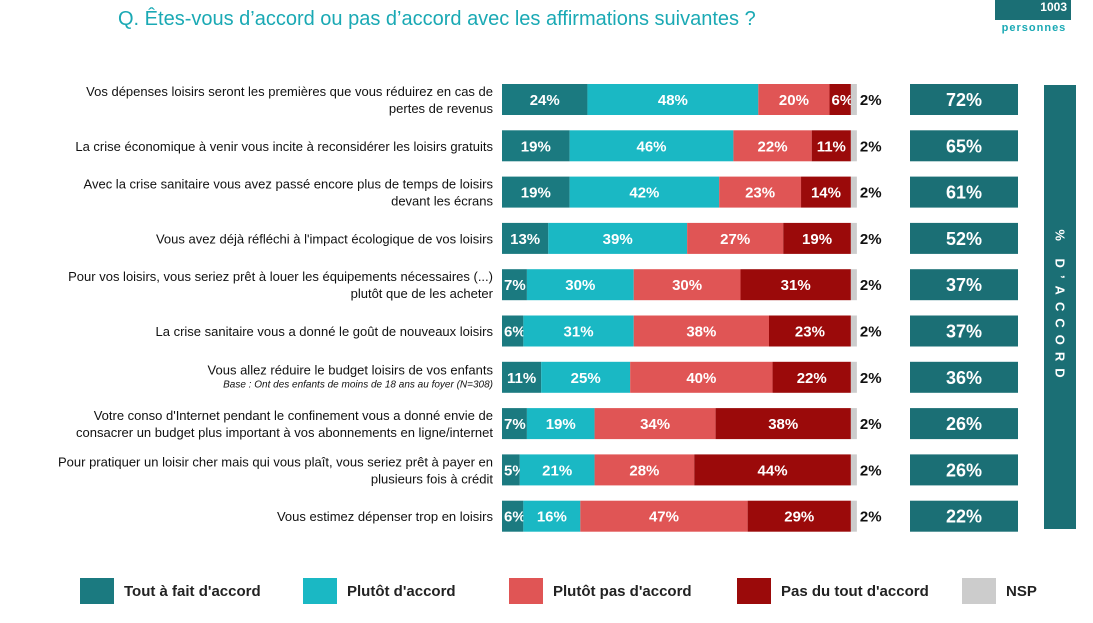 Image resolution: width=1093 pixels, height=623 pixels. Describe the element at coordinates (817, 239) in the screenshot. I see `data-label-pas-du-tout: 19%` at that location.